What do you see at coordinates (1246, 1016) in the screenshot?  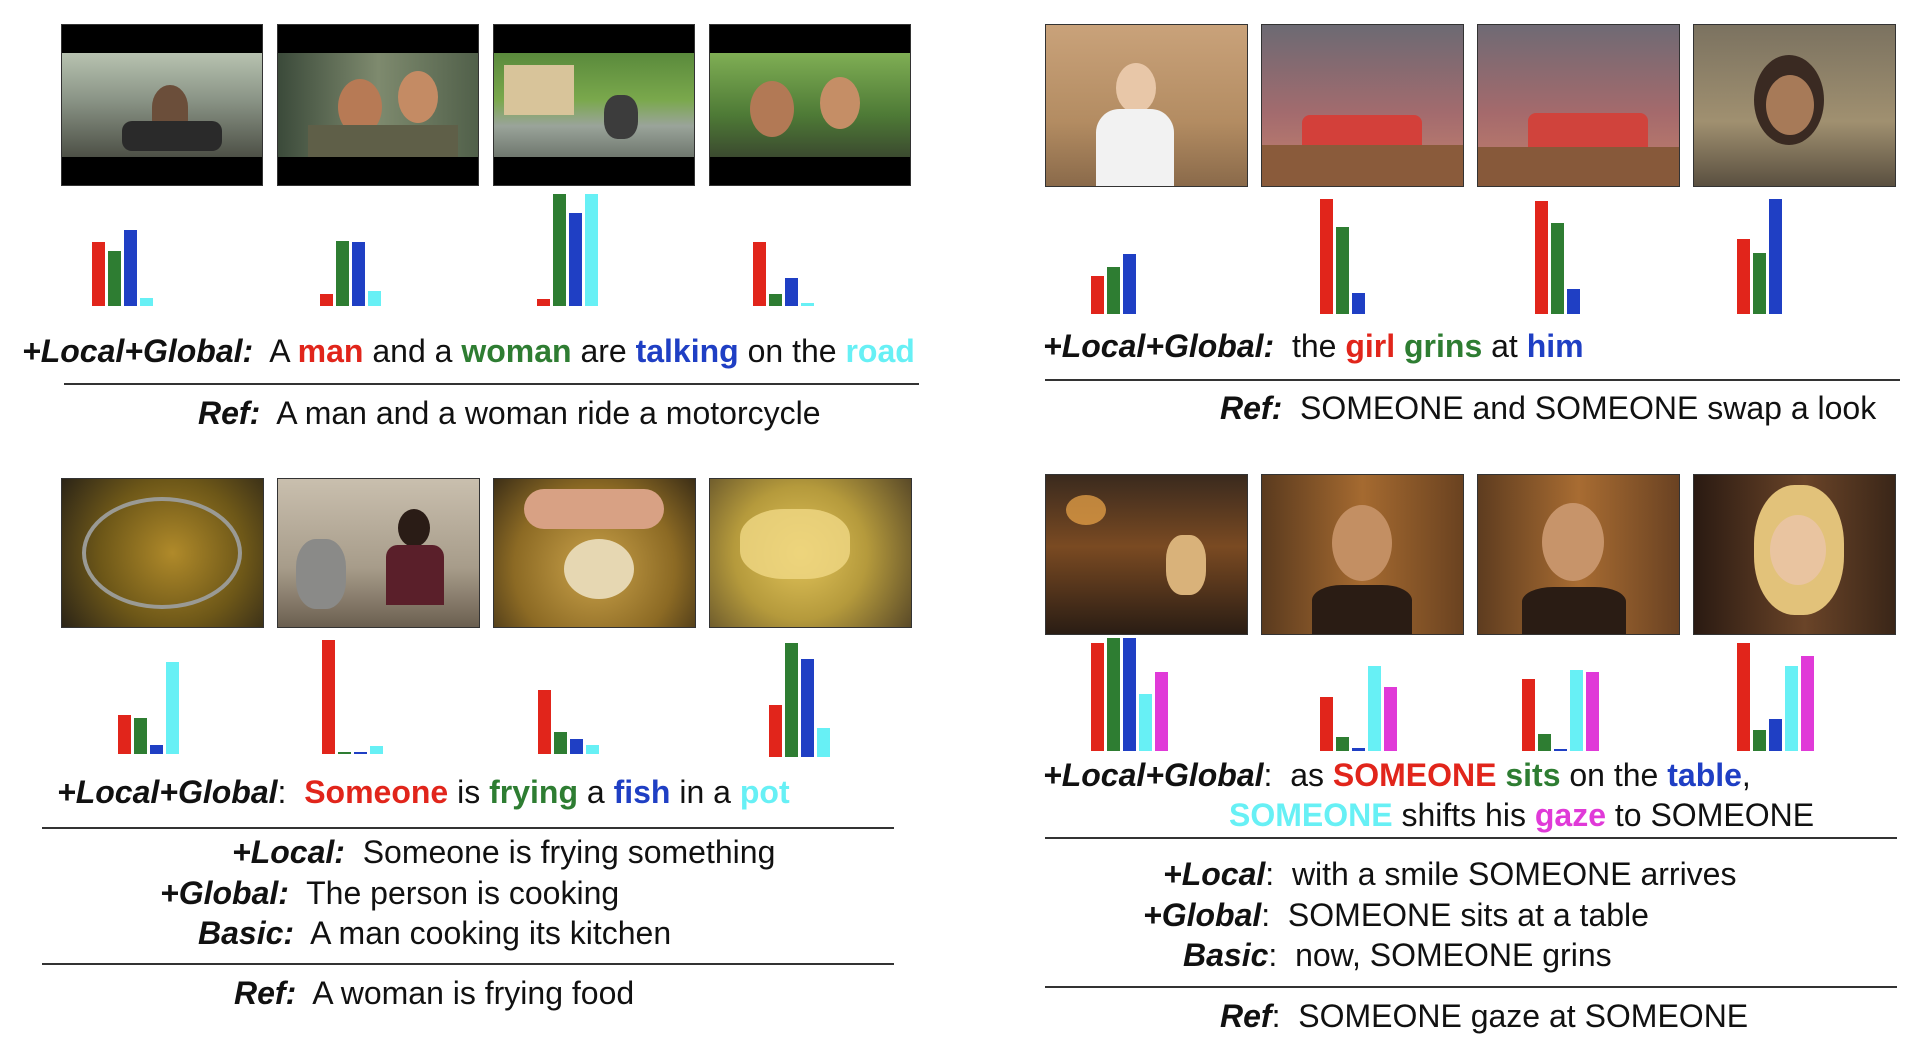 I see `ref-label: Ref` at bounding box center [1246, 1016].